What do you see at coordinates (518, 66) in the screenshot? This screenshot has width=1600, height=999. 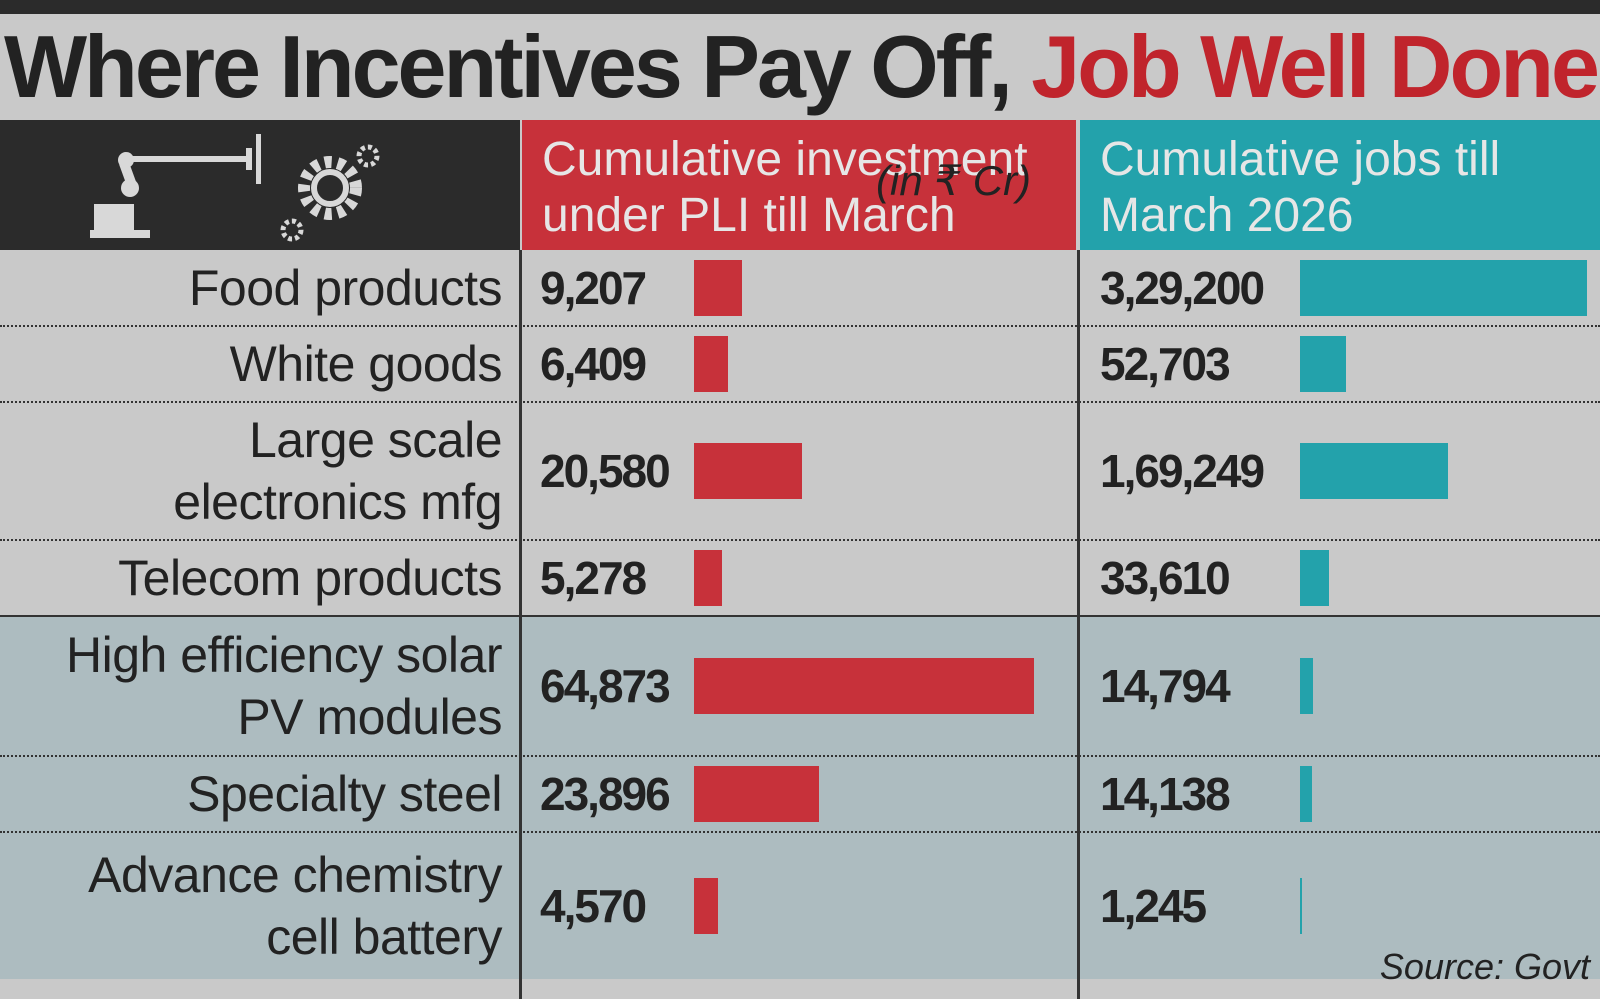 I see `title-main: Where Incentives Pay Off,` at bounding box center [518, 66].